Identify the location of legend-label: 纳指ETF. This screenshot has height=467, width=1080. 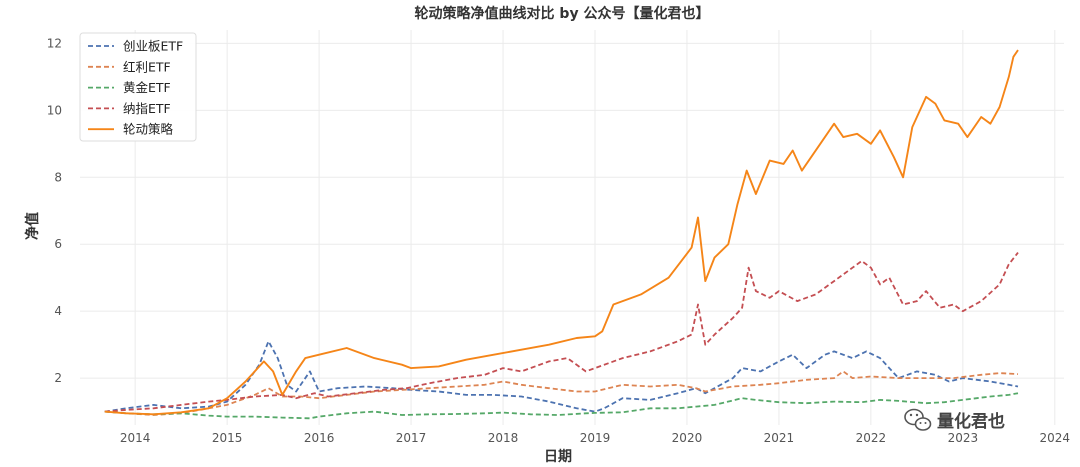
(147, 108).